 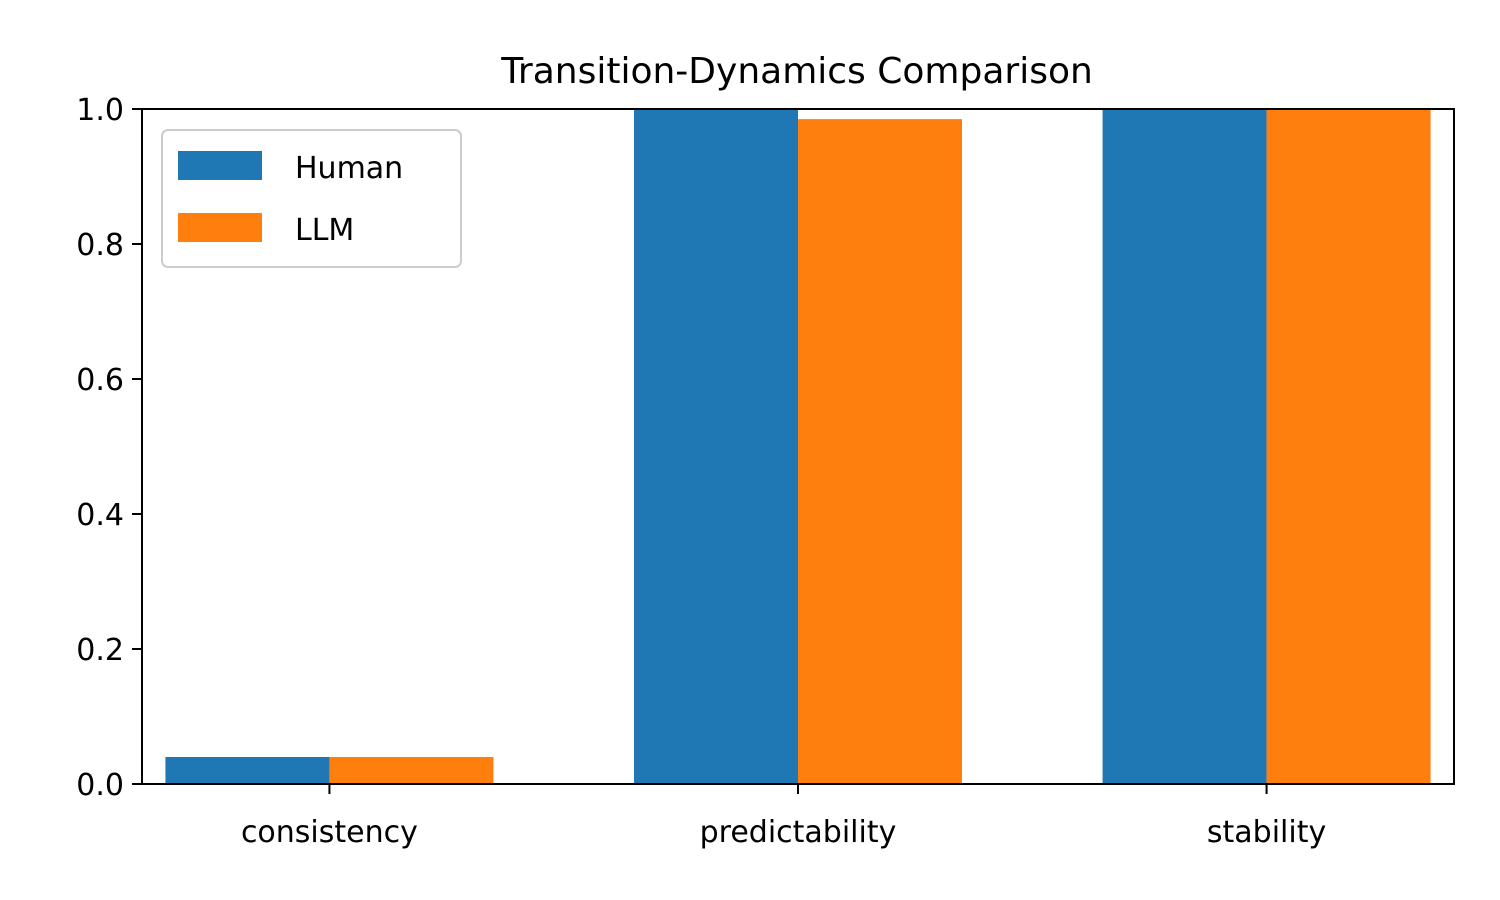 I want to click on bar-human-consistency, so click(x=247, y=770).